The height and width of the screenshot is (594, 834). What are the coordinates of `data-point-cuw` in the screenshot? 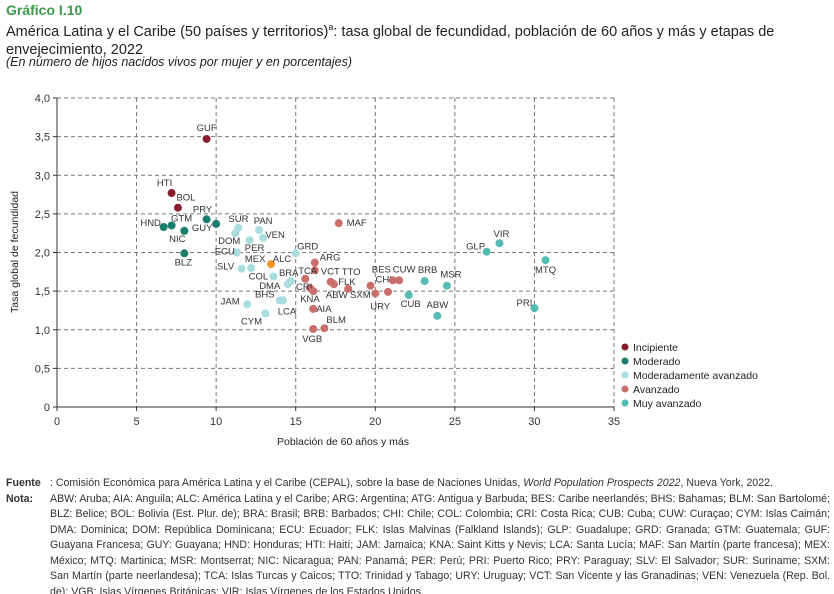 It's located at (399, 280).